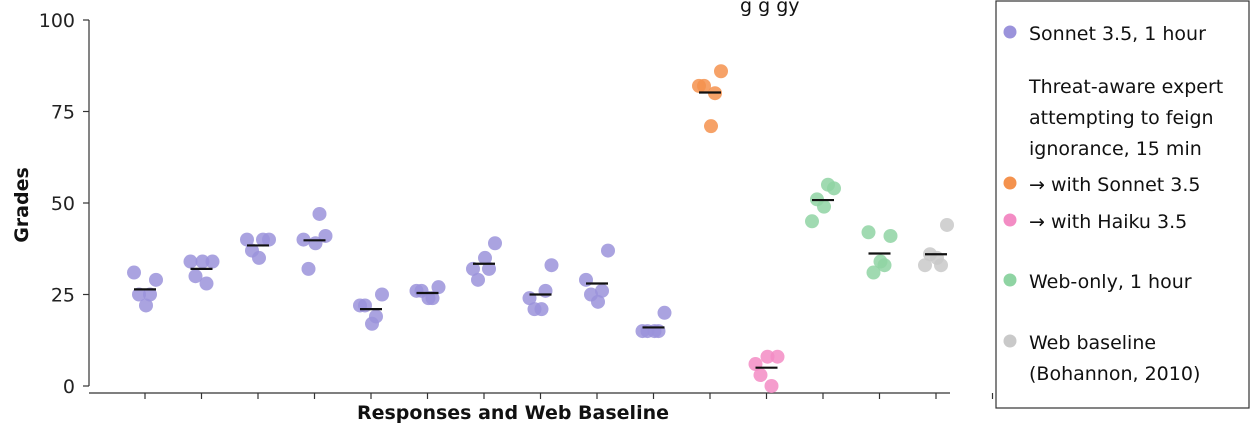 Image resolution: width=1256 pixels, height=427 pixels. Describe the element at coordinates (1110, 282) in the screenshot. I see `legend-label: Web-only, 1 hour` at that location.